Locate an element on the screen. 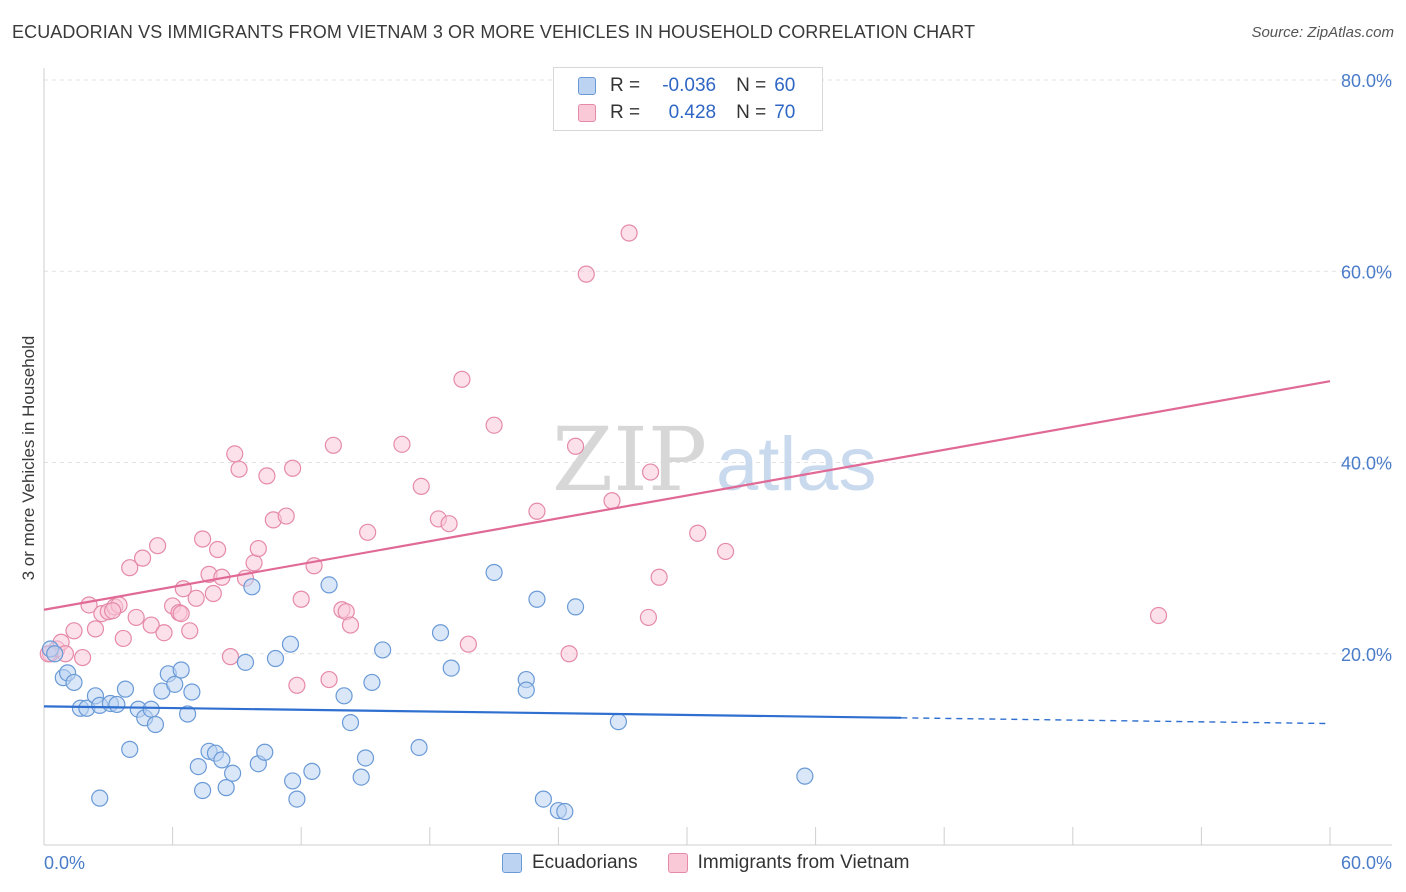 The height and width of the screenshot is (892, 1406). watermark-zip: ZIP is located at coordinates (629, 459).